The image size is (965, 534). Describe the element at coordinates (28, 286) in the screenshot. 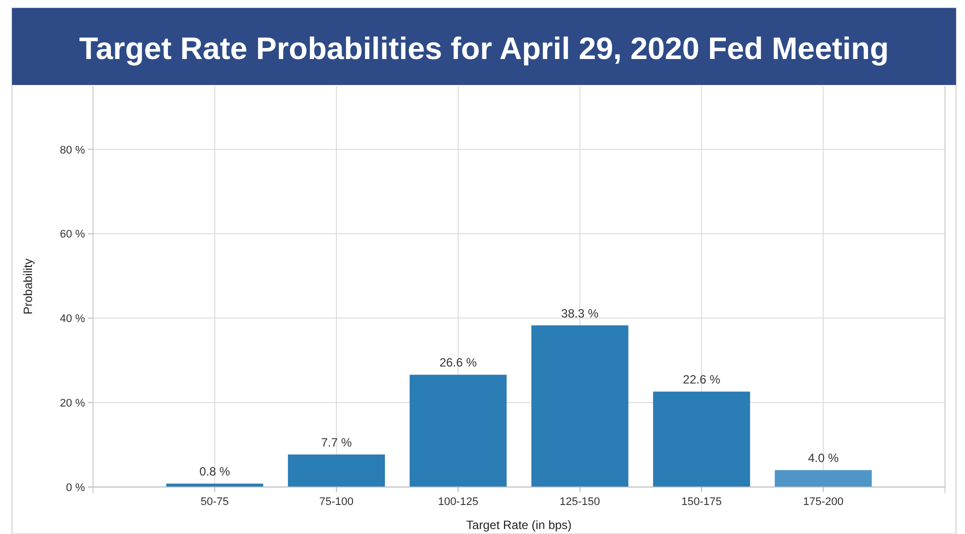

I see `y-axis-title: Probability` at that location.